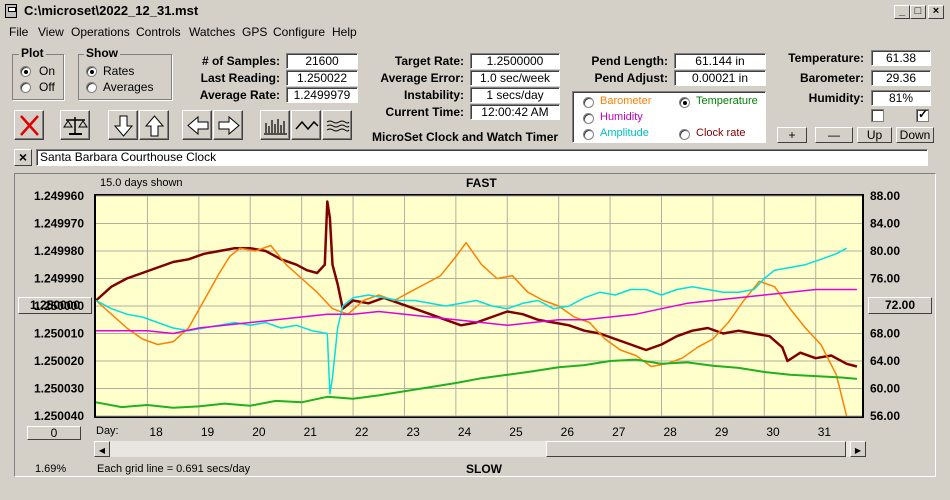 This screenshot has width=950, height=500. I want to click on percent-label: 1.69%, so click(51, 469).